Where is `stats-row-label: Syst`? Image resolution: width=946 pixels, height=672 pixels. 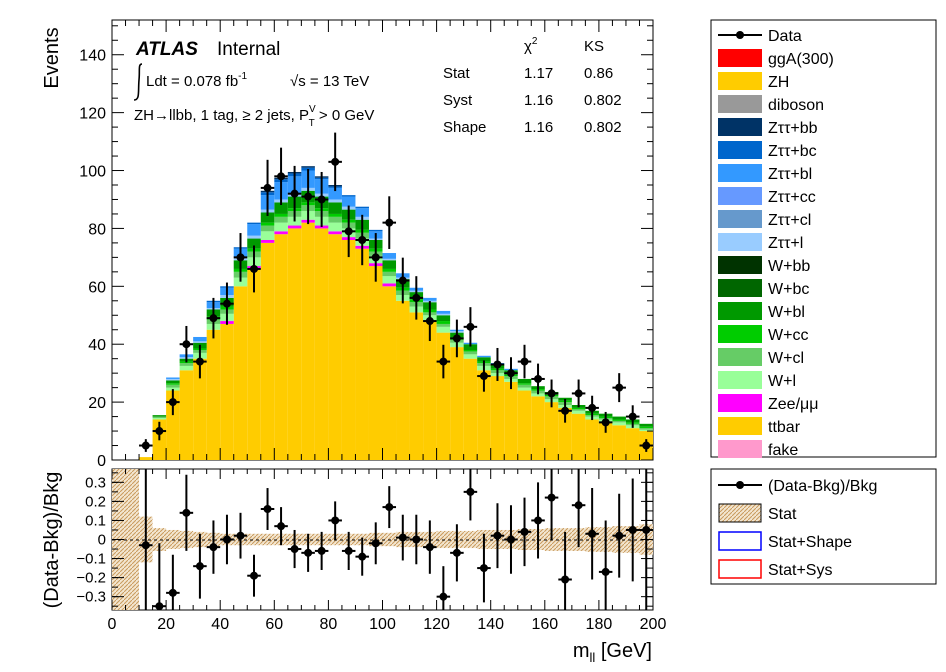
stats-row-label: Syst is located at coordinates (458, 100).